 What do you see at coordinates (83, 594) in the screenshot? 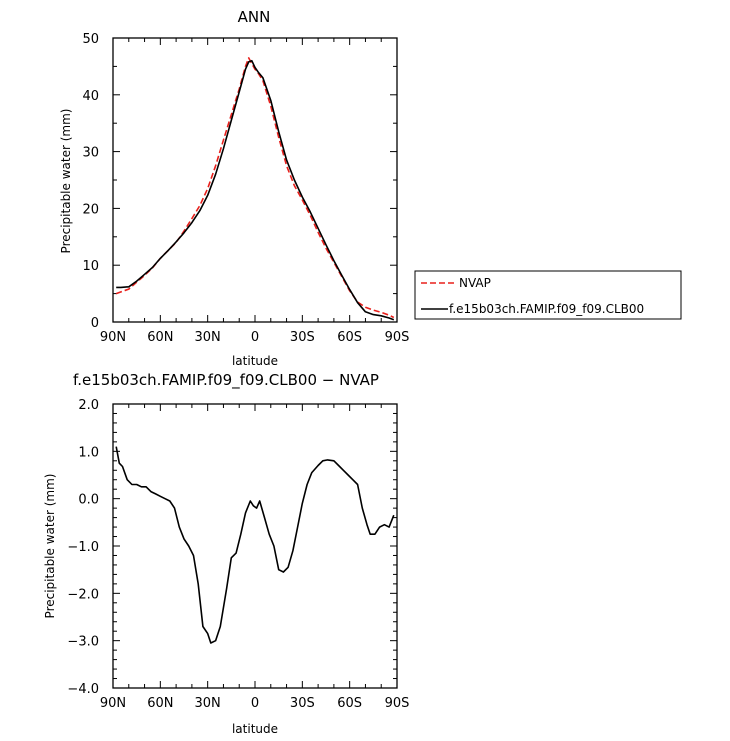
I see `bottom-y-tick-label: −2.0` at bounding box center [83, 594].